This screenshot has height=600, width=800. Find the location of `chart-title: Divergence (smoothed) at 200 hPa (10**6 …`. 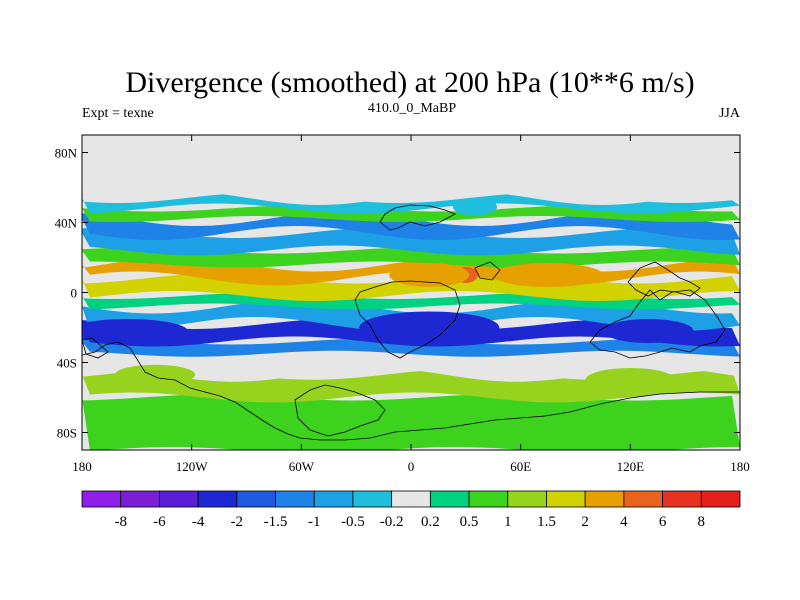

chart-title: Divergence (smoothed) at 200 hPa (10**6 … is located at coordinates (409, 82).